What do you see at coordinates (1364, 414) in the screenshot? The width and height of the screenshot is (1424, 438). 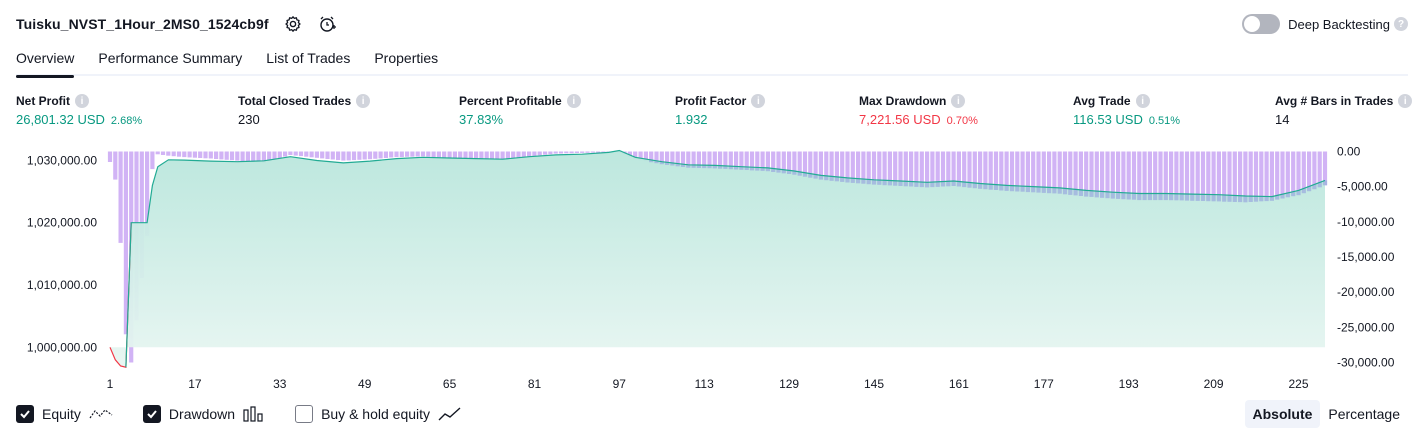 I see `percentage-button: Percentage` at bounding box center [1364, 414].